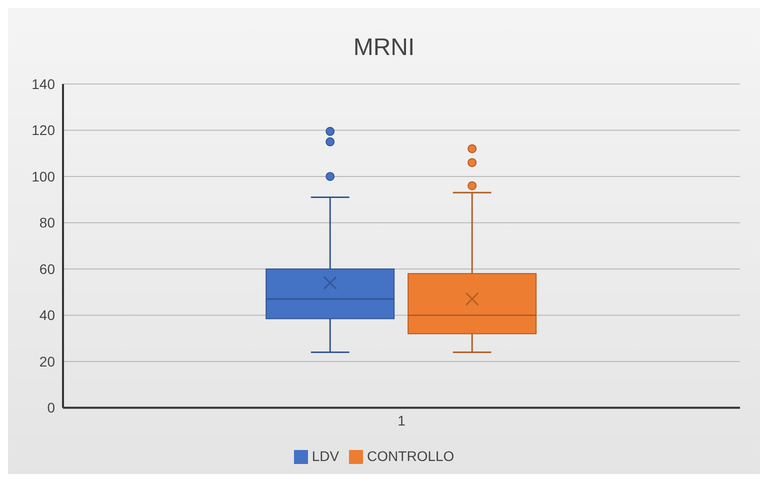 The height and width of the screenshot is (482, 768). I want to click on chart-title: MRNI, so click(384, 48).